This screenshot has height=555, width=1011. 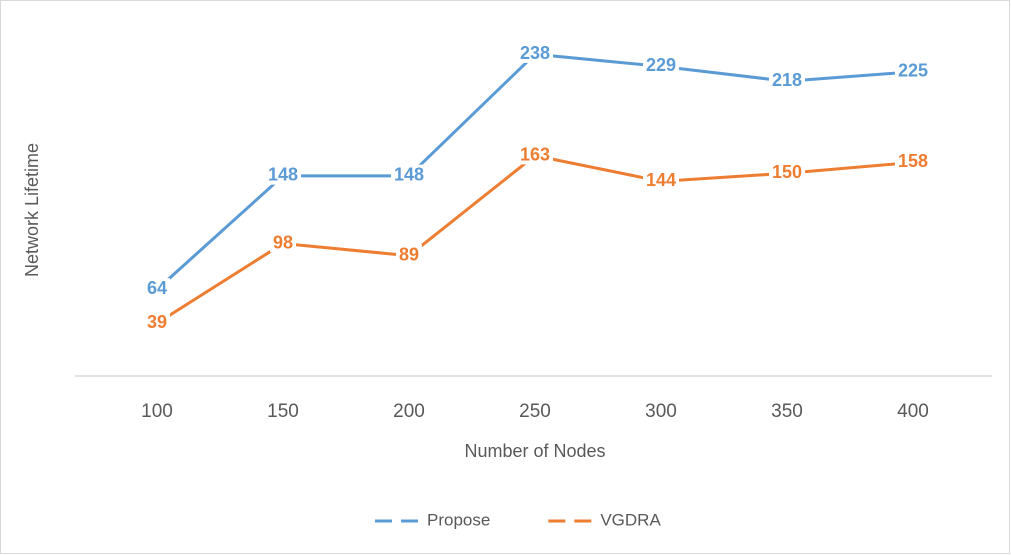 I want to click on data-label: 144, so click(x=661, y=180).